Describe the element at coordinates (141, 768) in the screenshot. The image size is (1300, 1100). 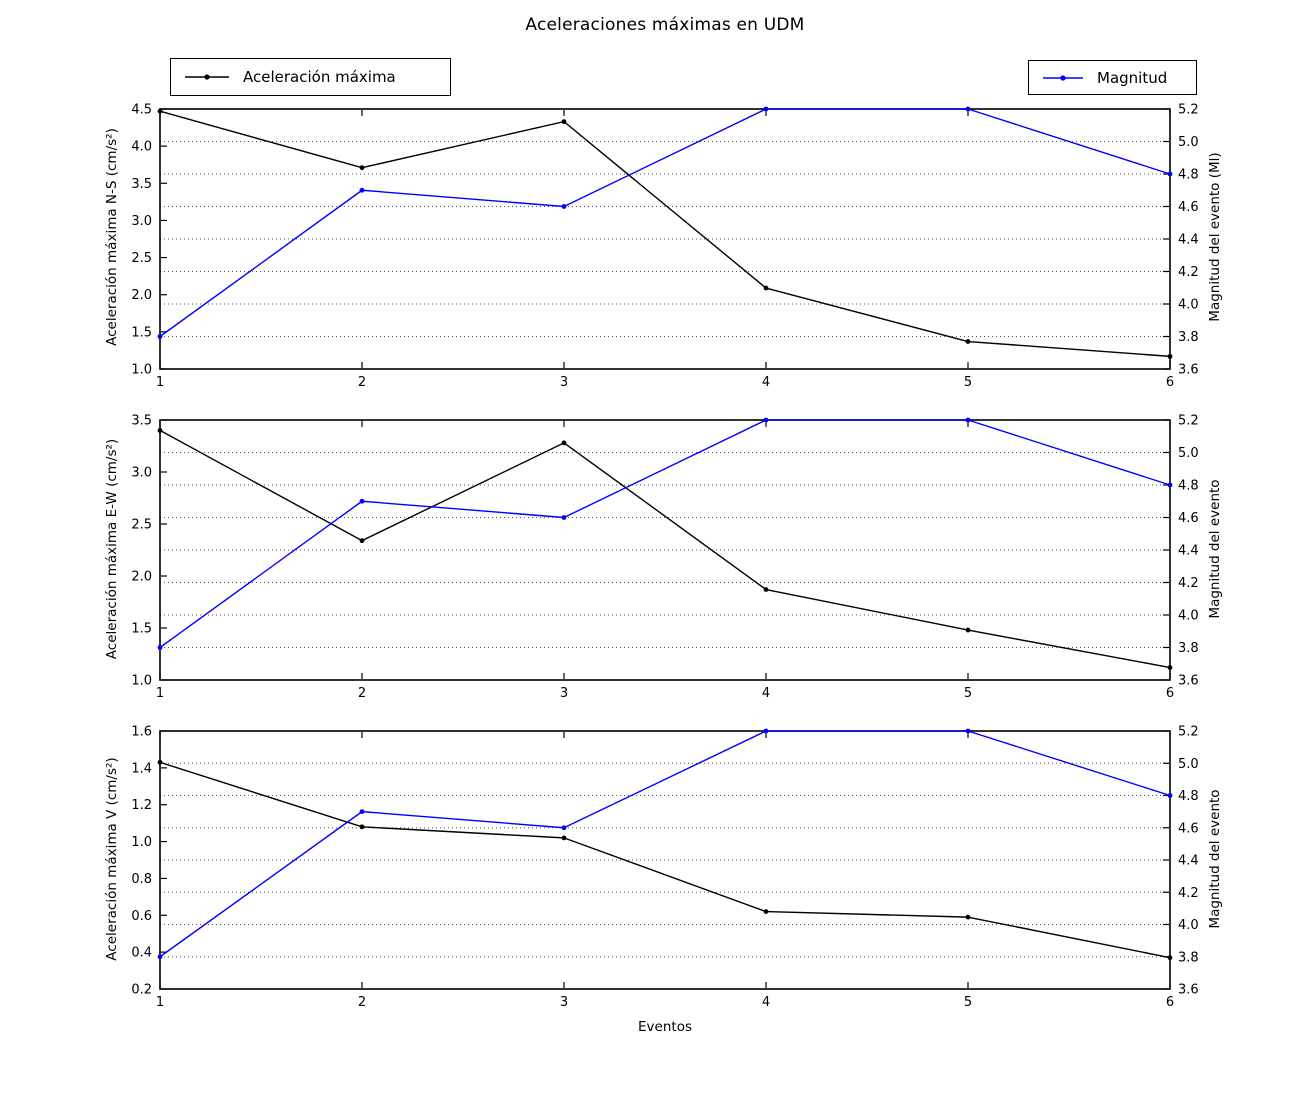
I see `svg-text: 1.4` at that location.